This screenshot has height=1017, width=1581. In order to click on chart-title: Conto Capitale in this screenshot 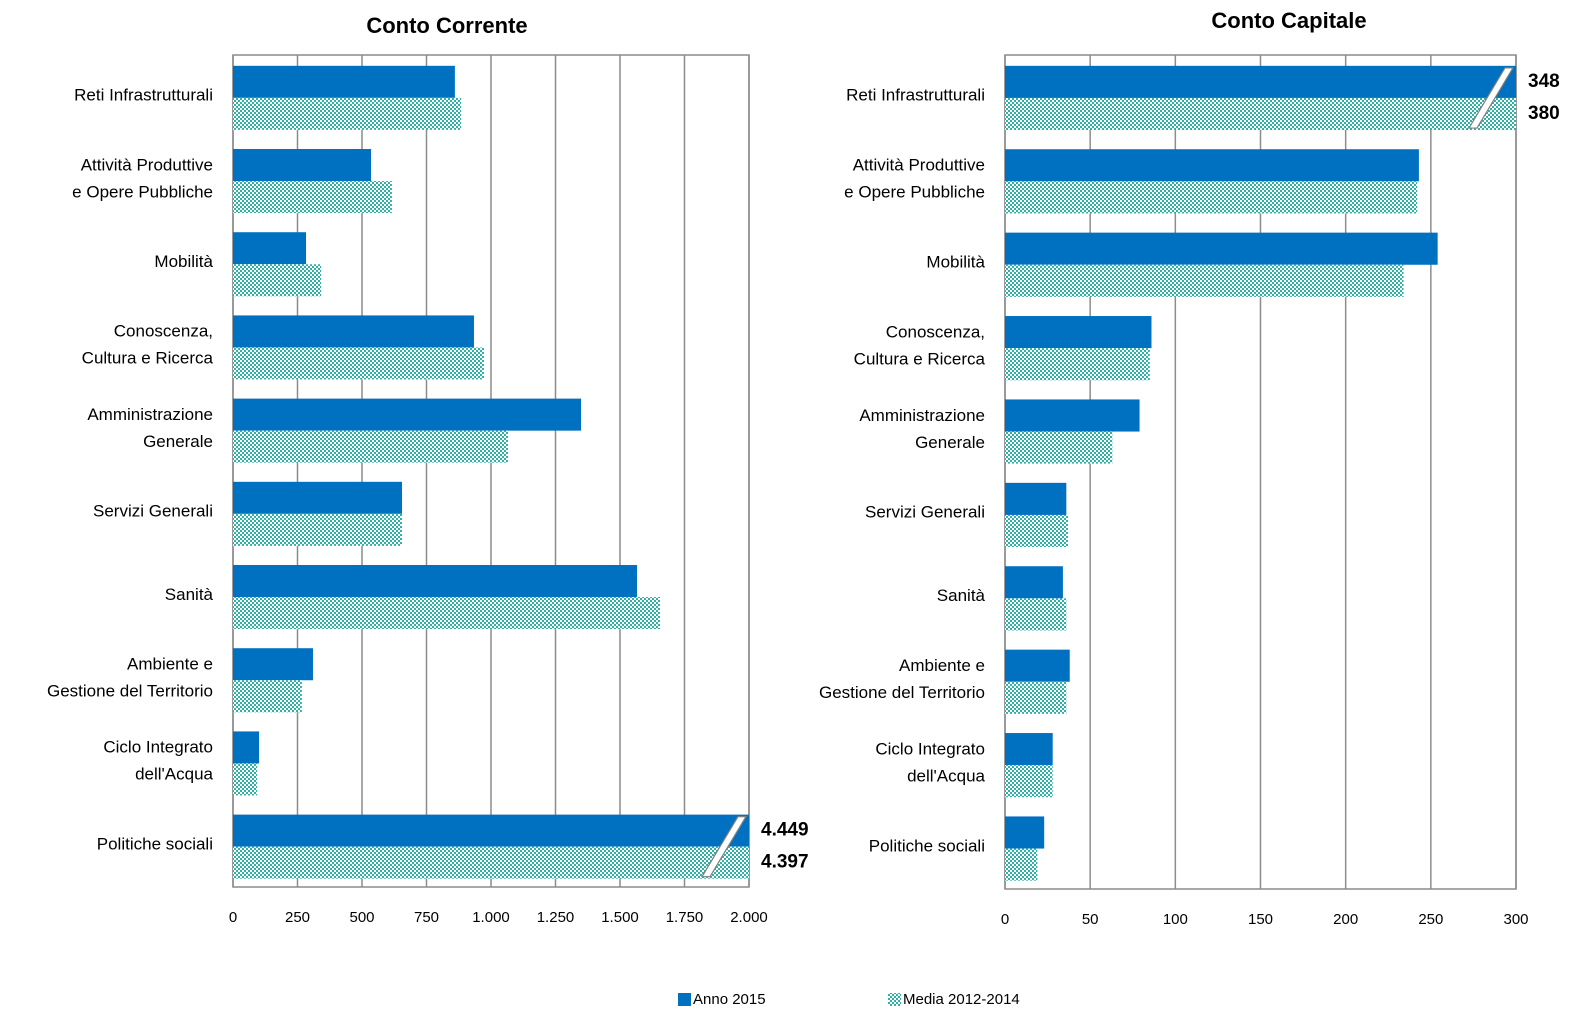, I will do `click(1288, 20)`.